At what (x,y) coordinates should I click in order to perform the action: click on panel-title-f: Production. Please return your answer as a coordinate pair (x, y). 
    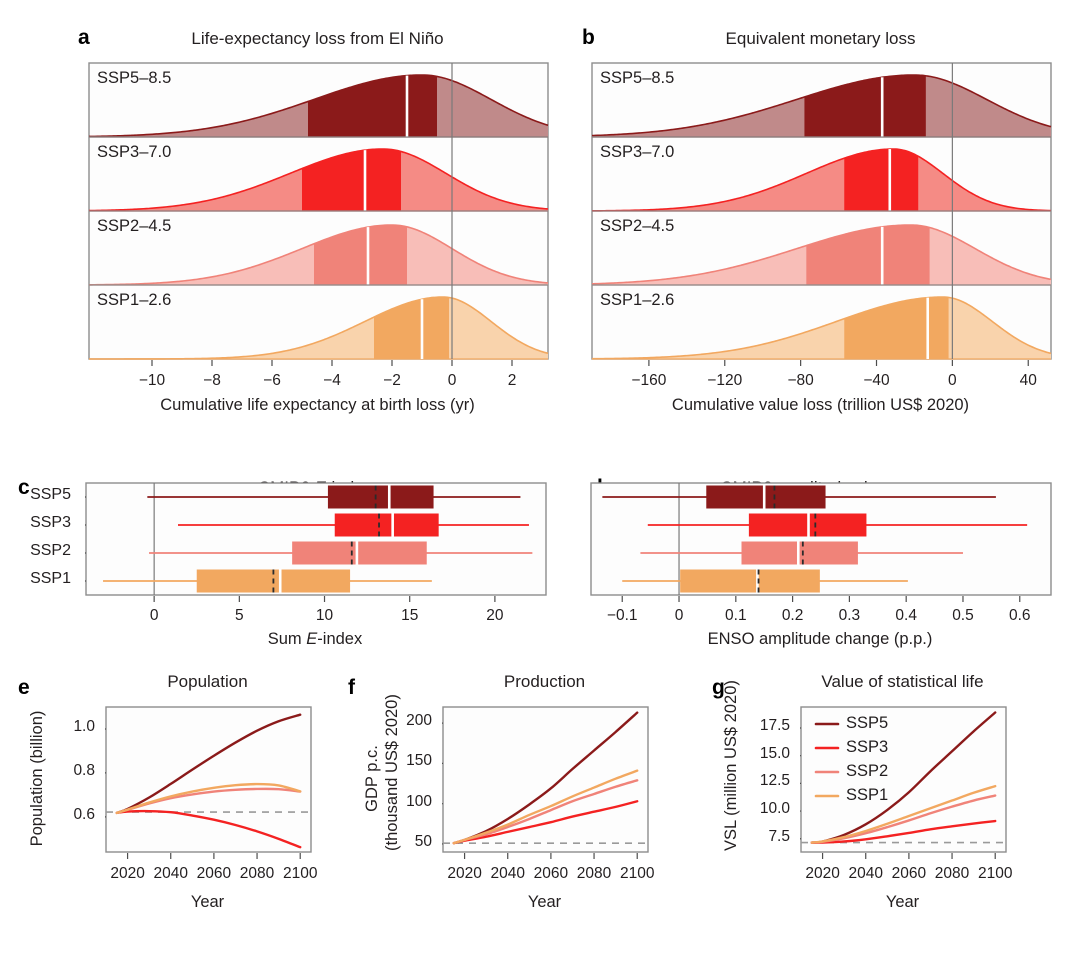
    Looking at the image, I should click on (544, 681).